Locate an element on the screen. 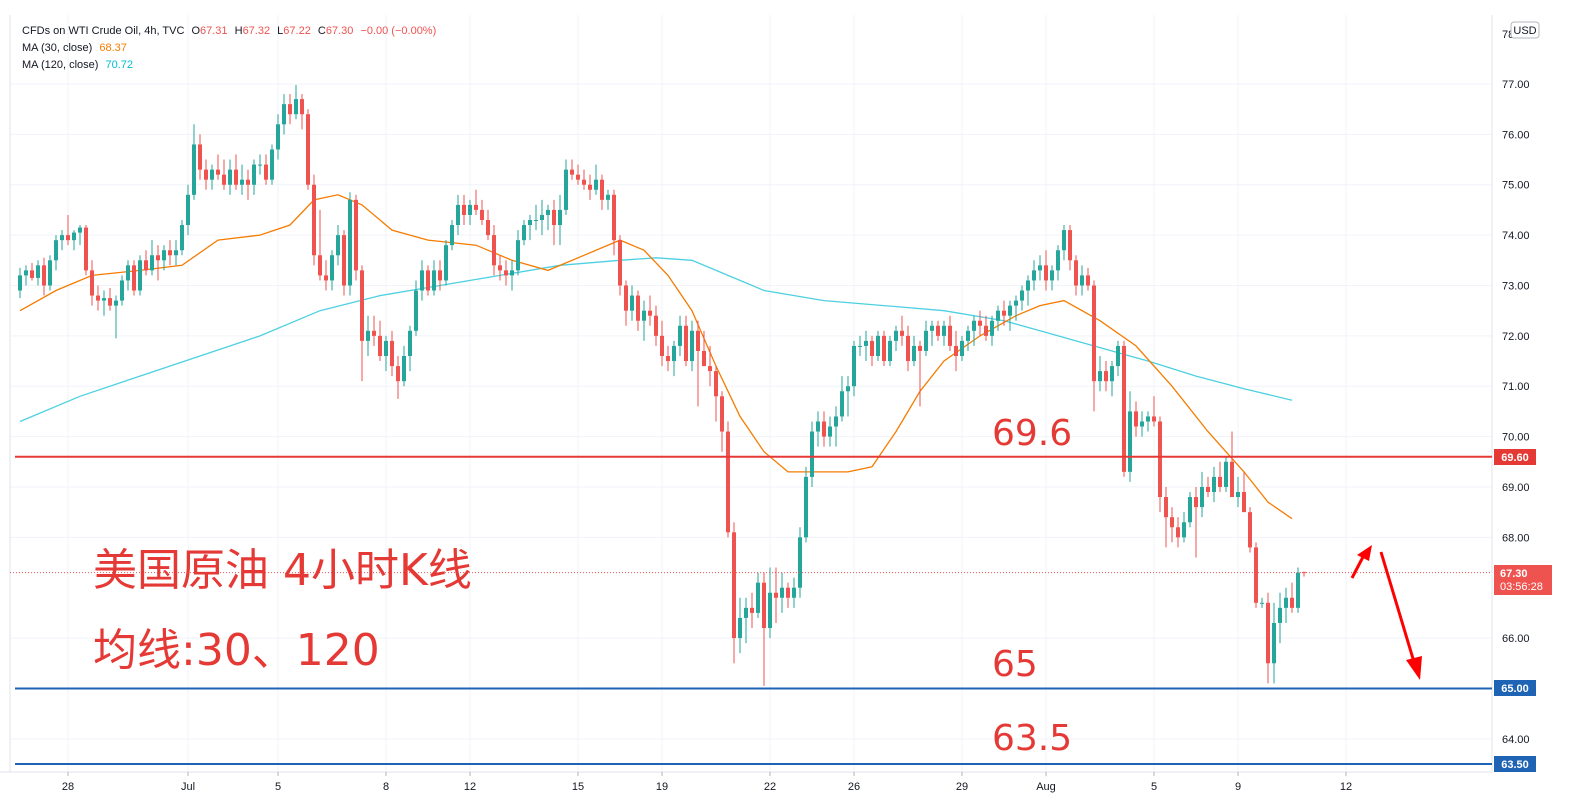 This screenshot has width=1570, height=800. x-tick-label: 8 is located at coordinates (386, 787).